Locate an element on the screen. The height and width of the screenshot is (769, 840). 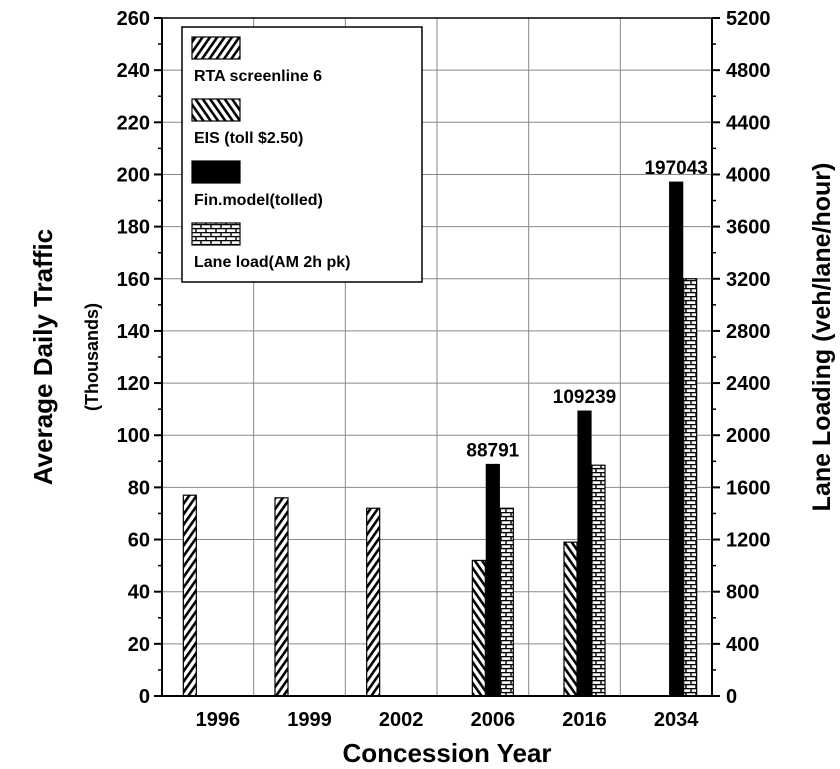
y-tick-label-right: 3200 is located at coordinates (748, 280).